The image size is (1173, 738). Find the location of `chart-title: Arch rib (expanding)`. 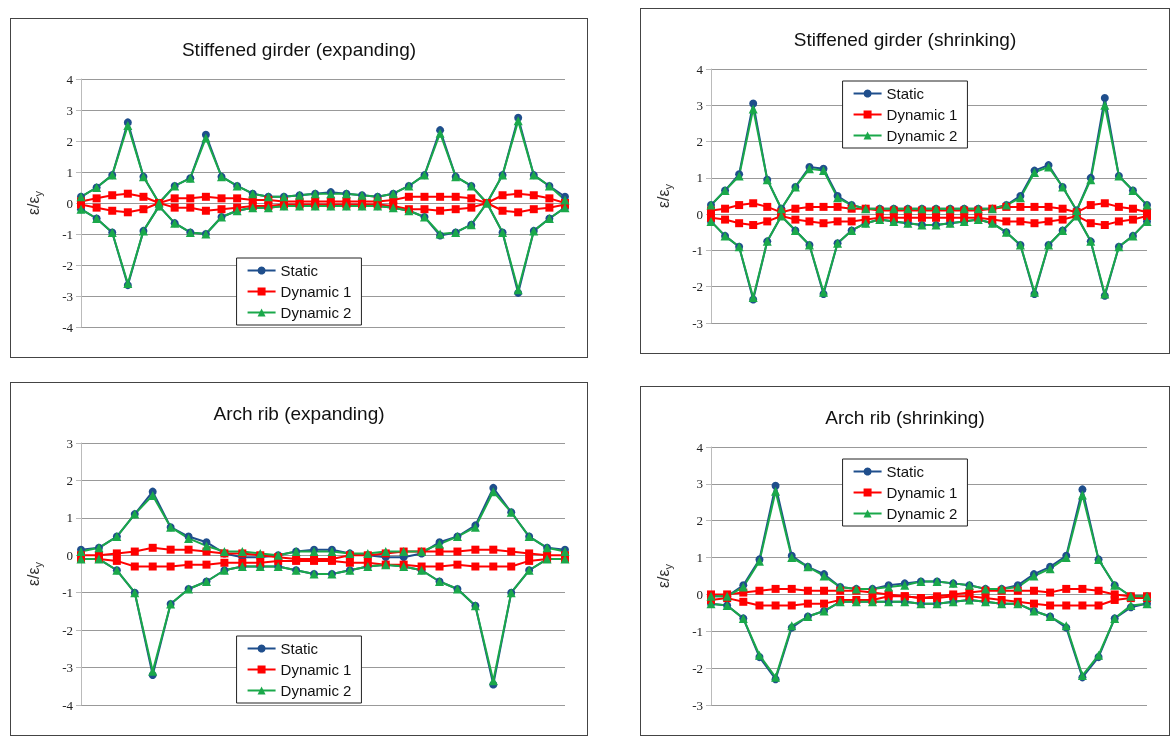

chart-title: Arch rib (expanding) is located at coordinates (299, 413).